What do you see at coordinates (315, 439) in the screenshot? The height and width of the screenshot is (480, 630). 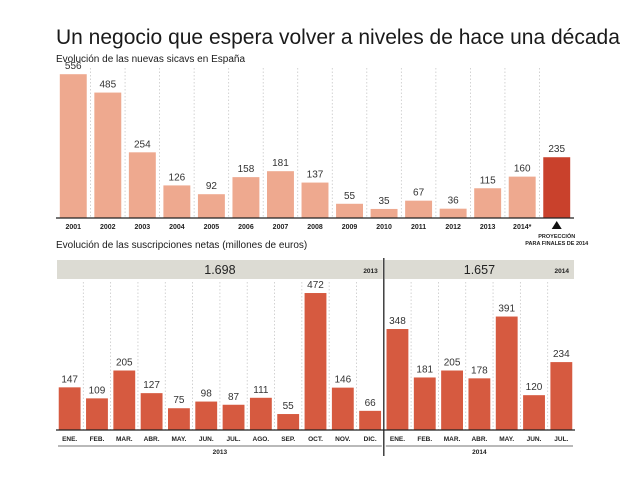 I see `chart2-tick-label: OCT.` at bounding box center [315, 439].